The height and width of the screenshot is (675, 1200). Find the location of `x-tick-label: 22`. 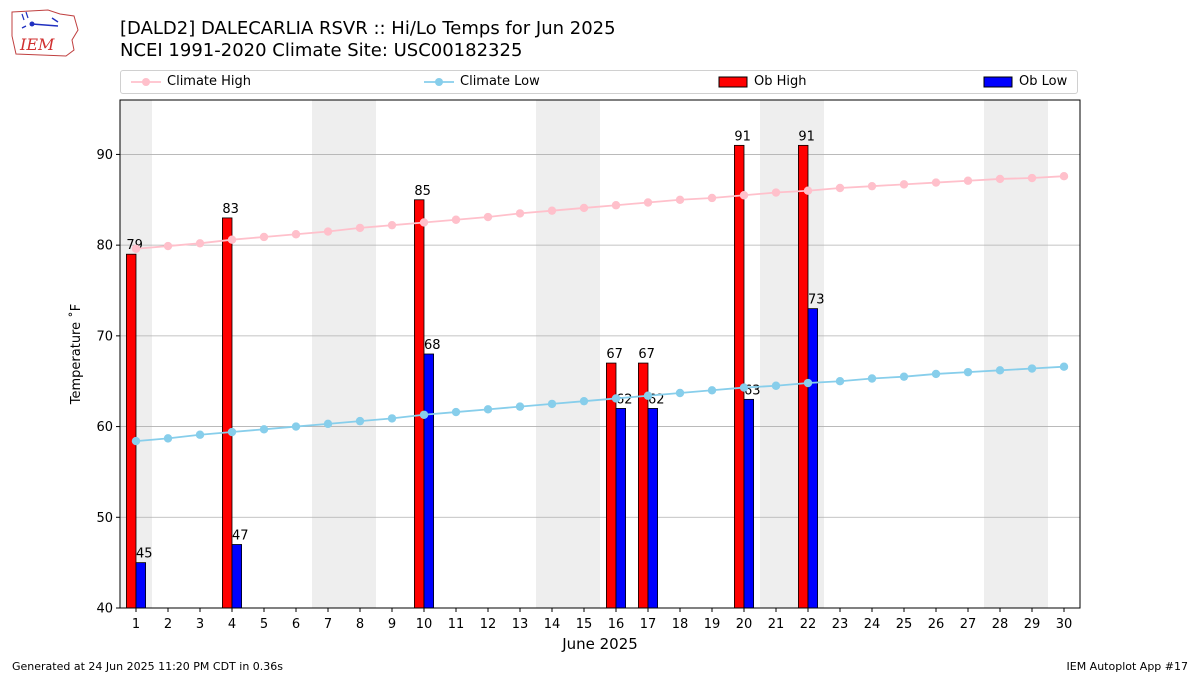

x-tick-label: 22 is located at coordinates (808, 624).